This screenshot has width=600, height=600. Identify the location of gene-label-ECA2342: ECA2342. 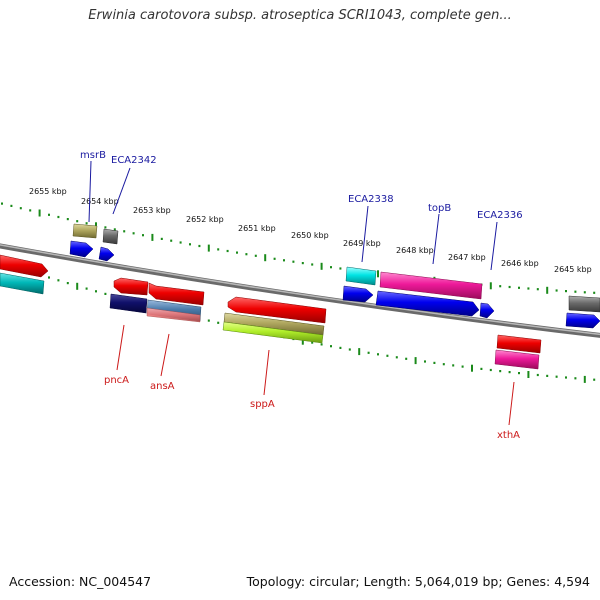
(134, 160).